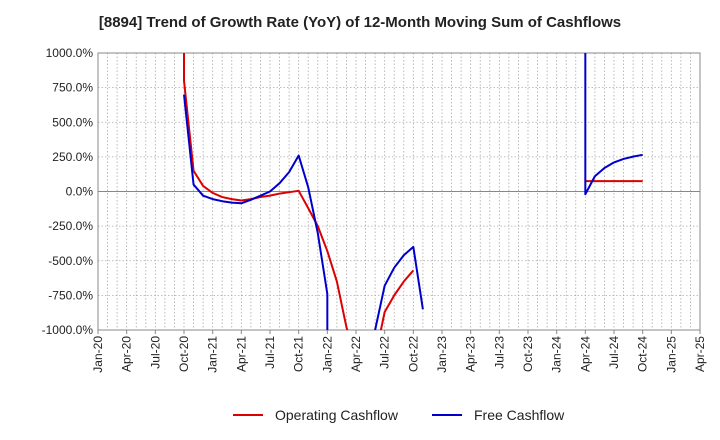 The image size is (720, 440). I want to click on x-tick-label: Jan-23, so click(442, 354).